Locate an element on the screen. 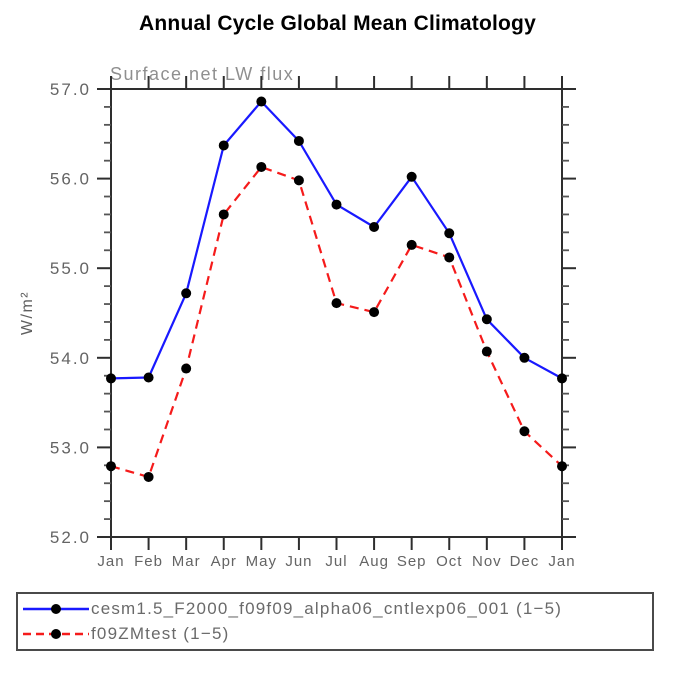 This screenshot has width=675, height=675. legend-item-f09zmtest: f09ZMtest (1−5) is located at coordinates (337, 635).